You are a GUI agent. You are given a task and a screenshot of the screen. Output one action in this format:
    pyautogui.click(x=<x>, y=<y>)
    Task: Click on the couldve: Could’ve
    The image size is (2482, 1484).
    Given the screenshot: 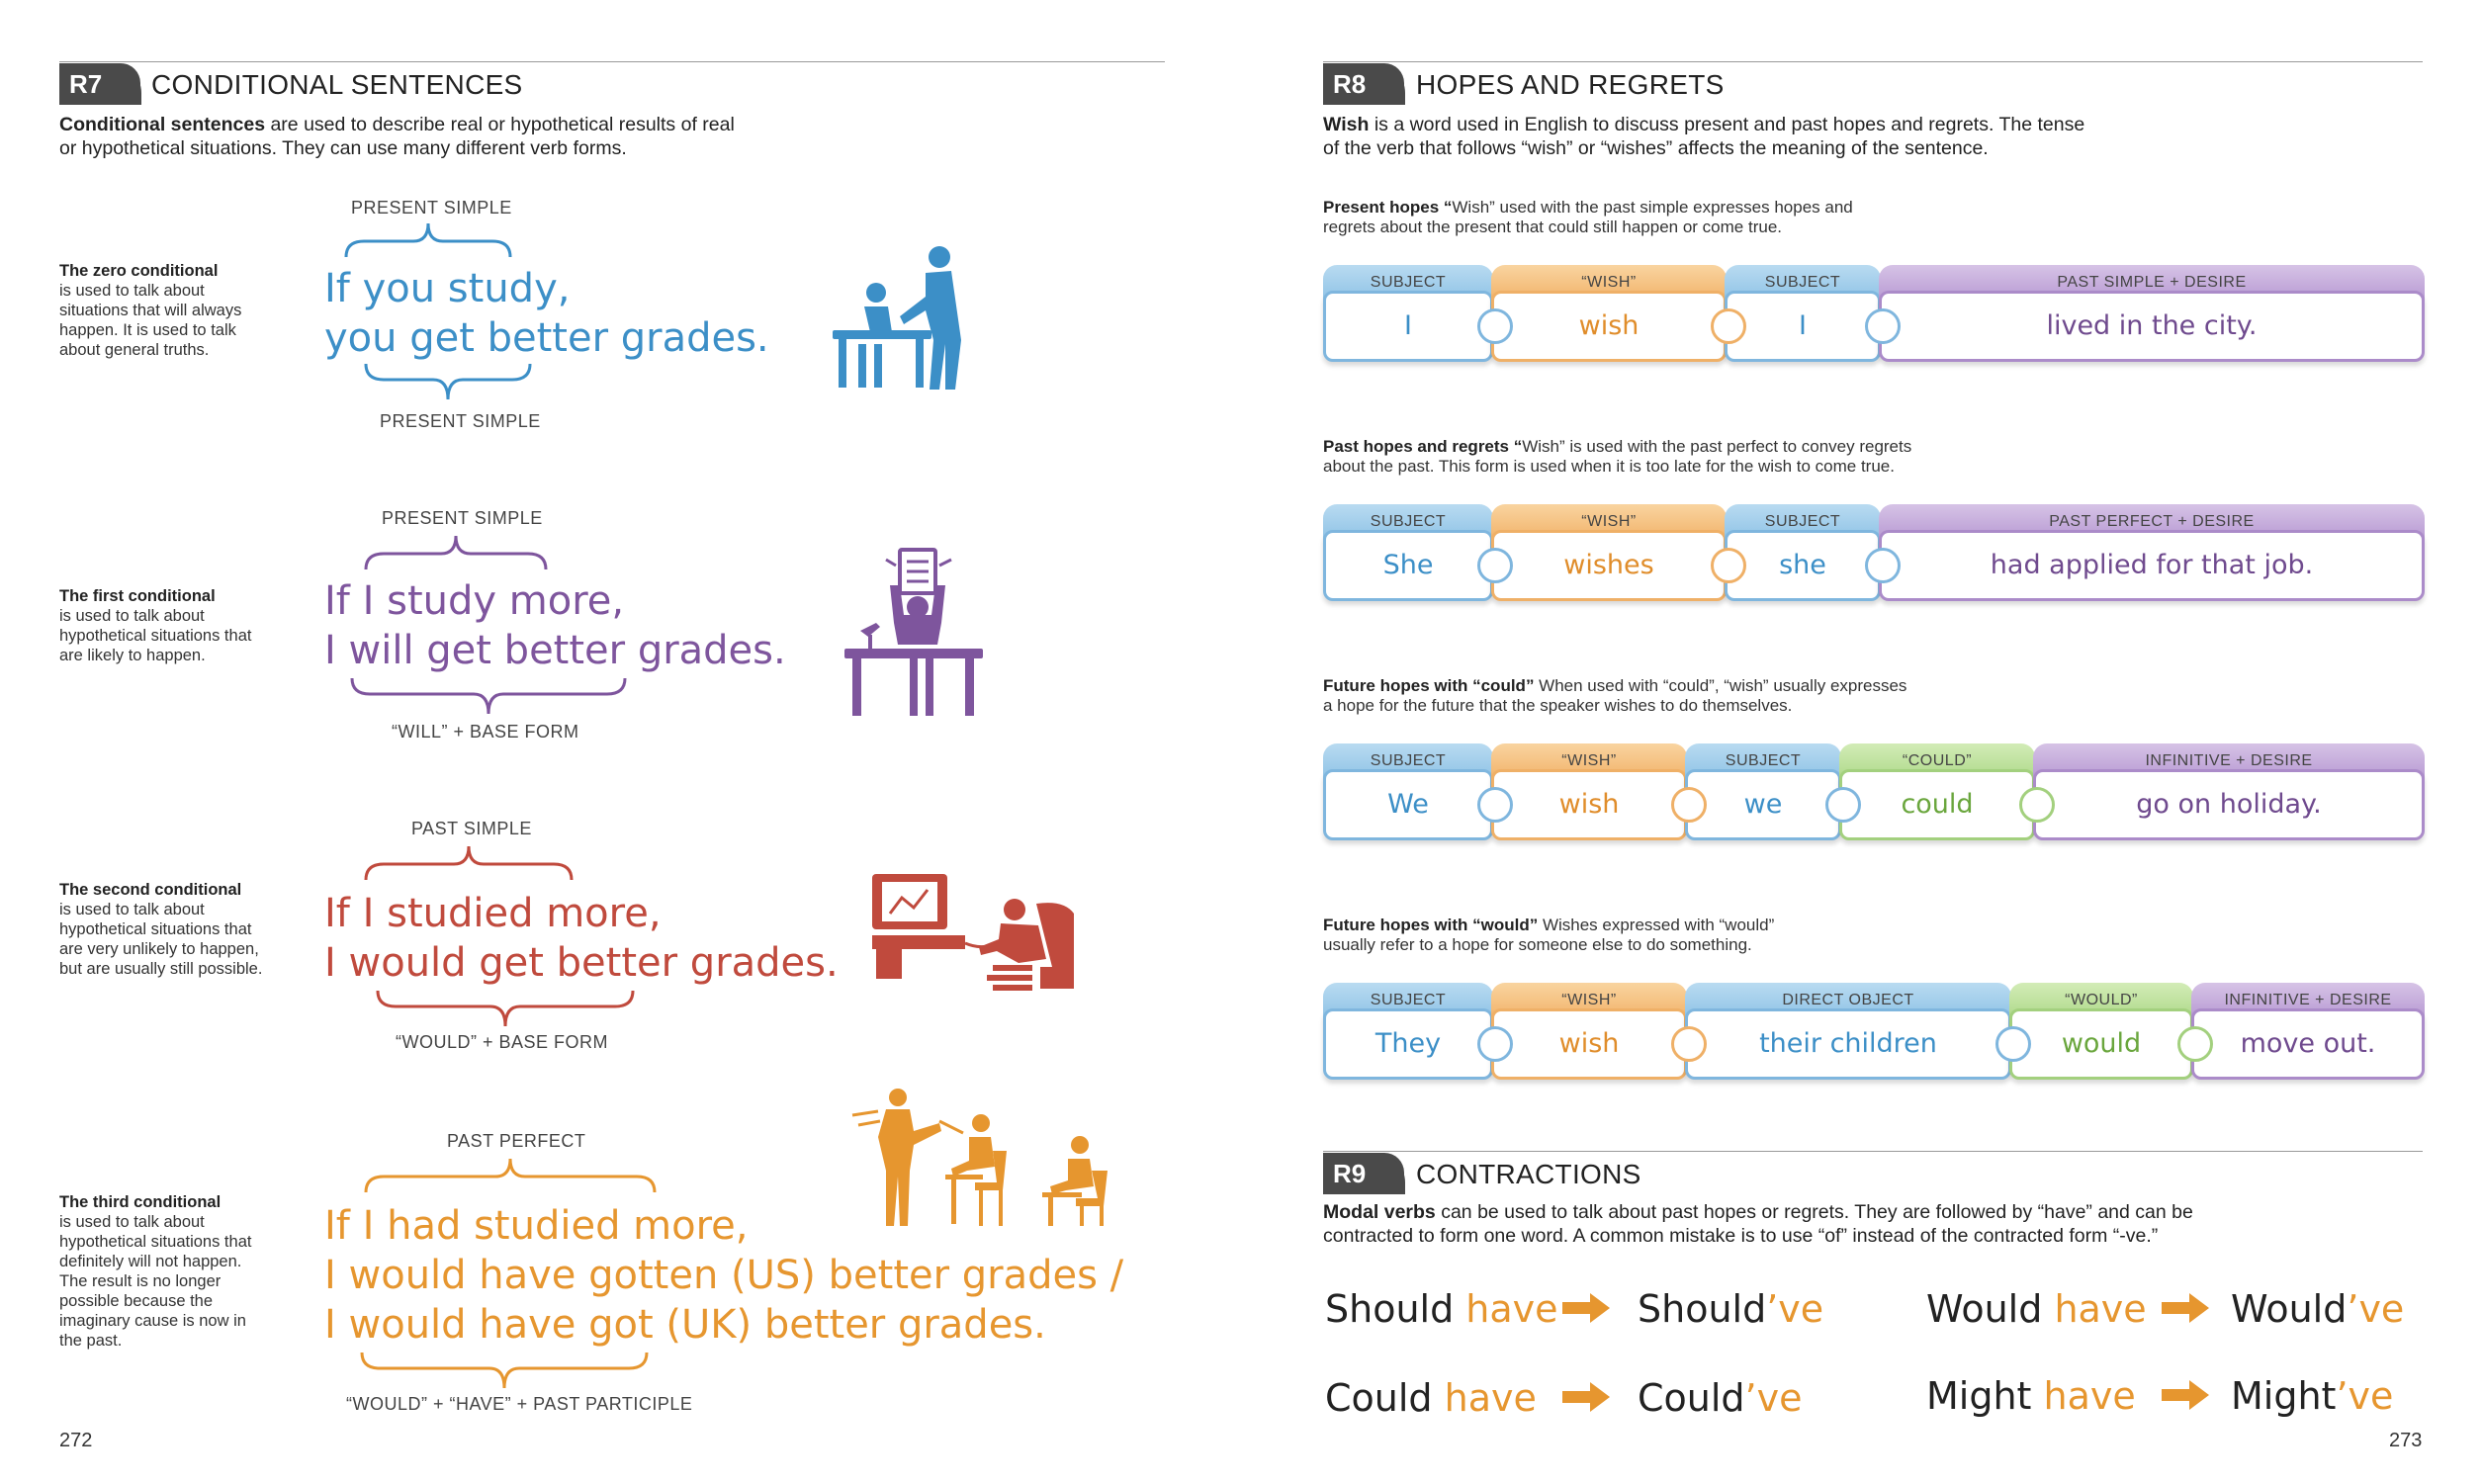 What is the action you would take?
    pyautogui.click(x=1721, y=1398)
    